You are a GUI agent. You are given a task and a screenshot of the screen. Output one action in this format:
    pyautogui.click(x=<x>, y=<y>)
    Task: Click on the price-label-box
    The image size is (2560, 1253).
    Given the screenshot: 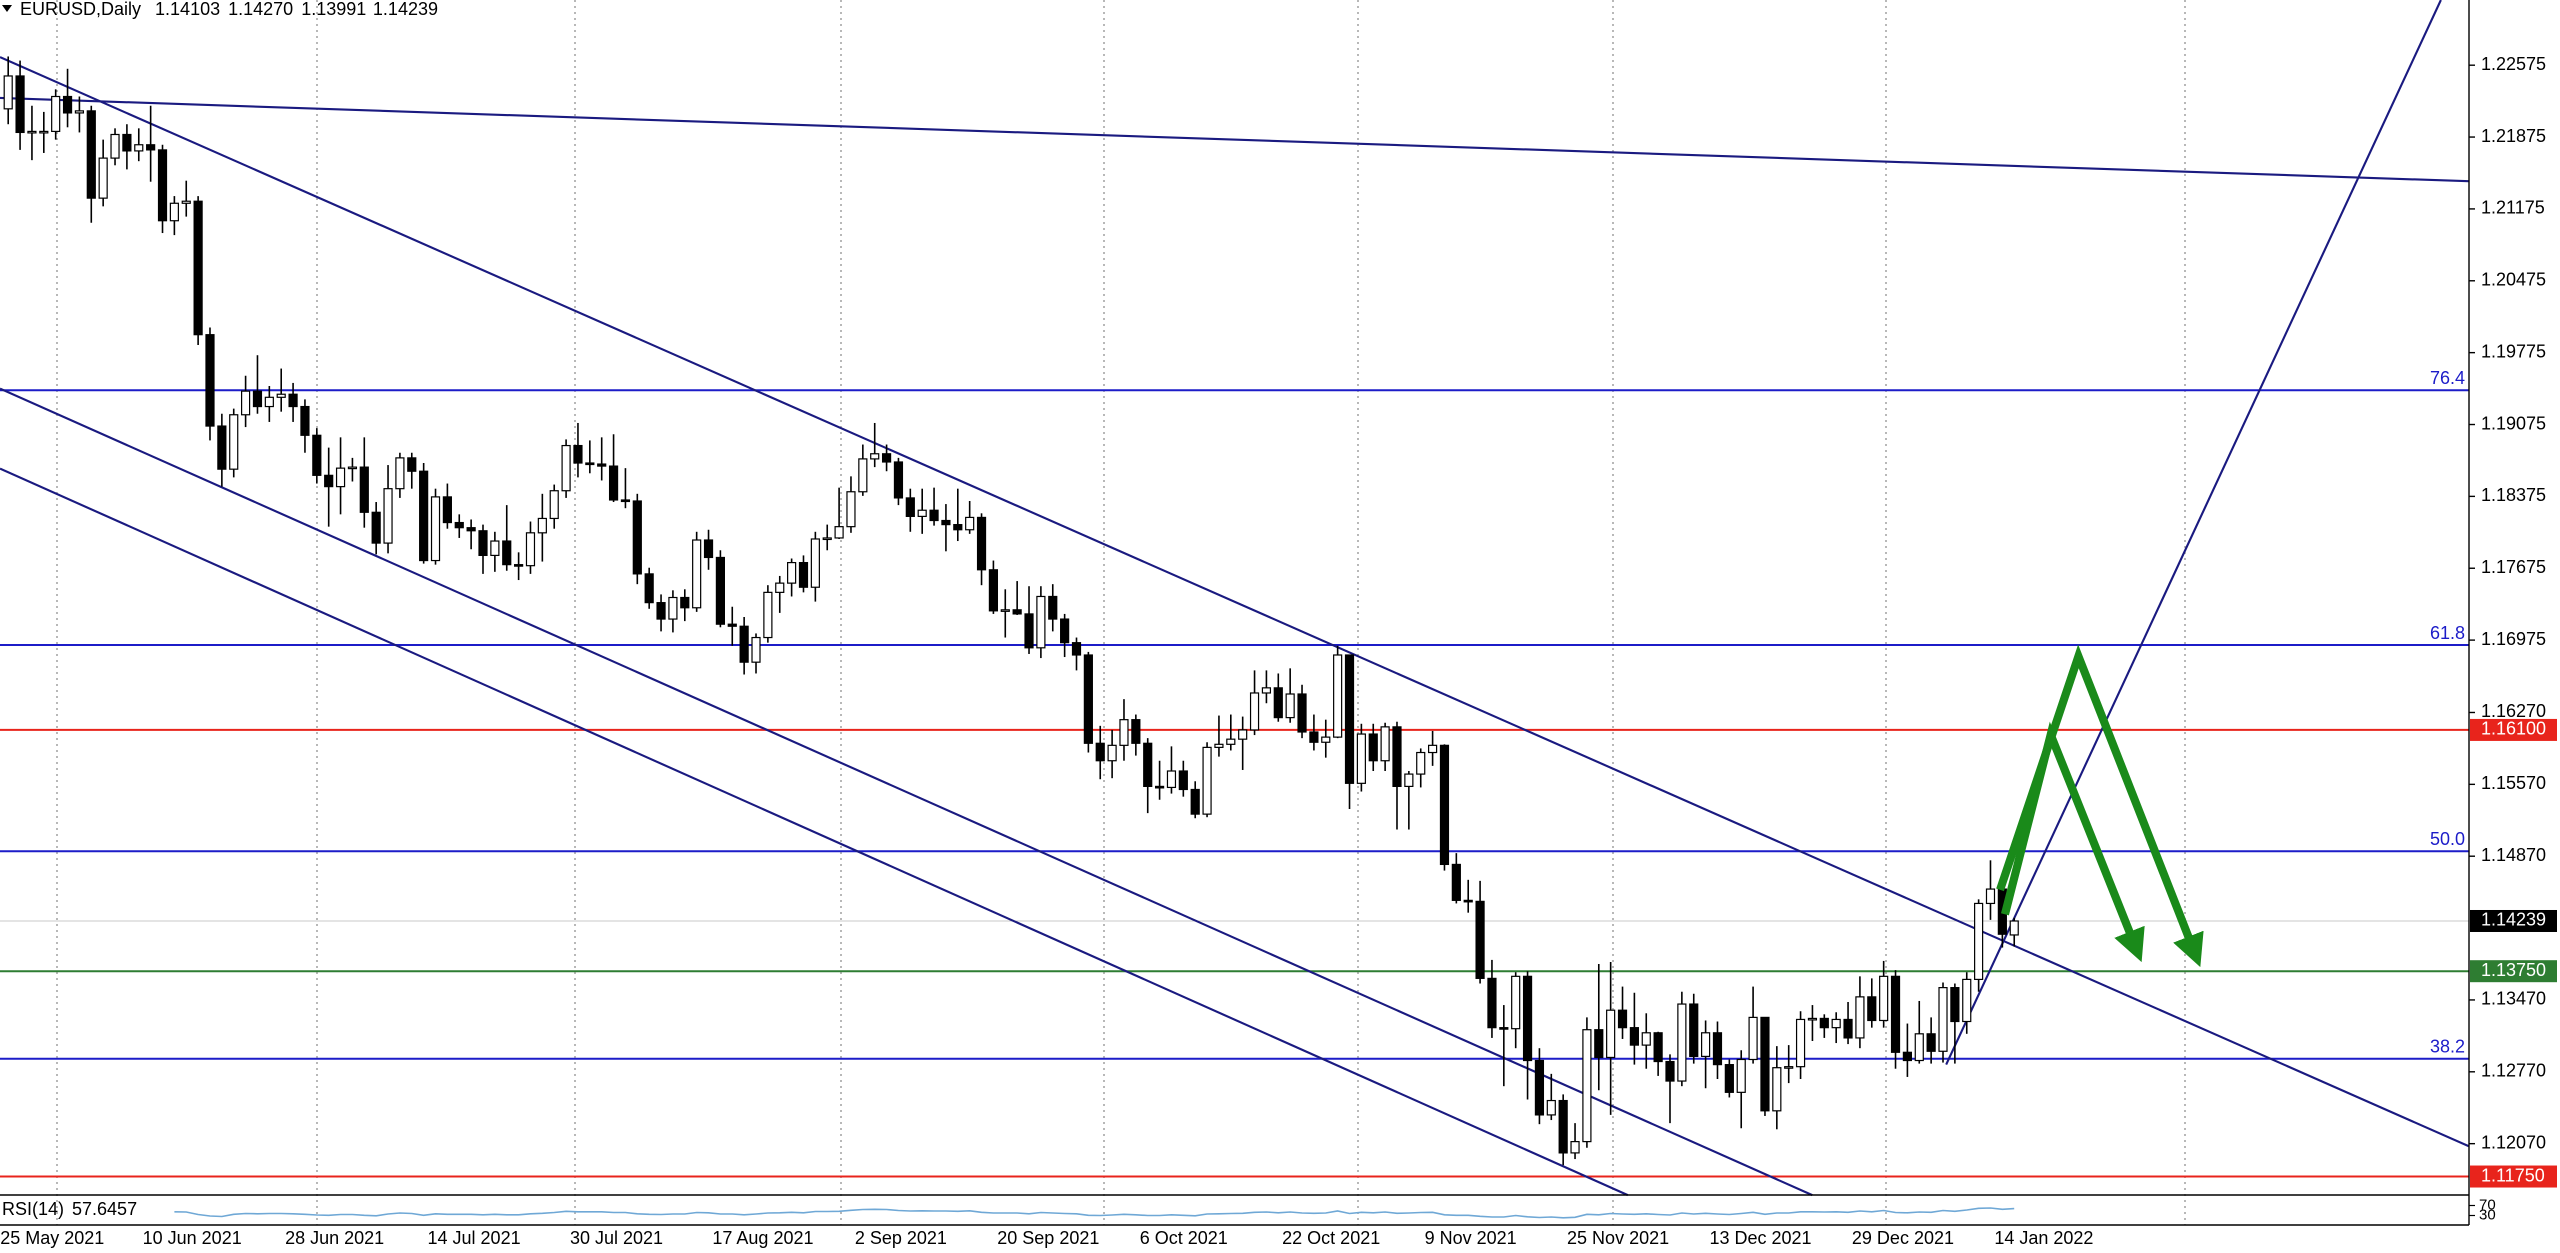 What is the action you would take?
    pyautogui.click(x=2513, y=729)
    